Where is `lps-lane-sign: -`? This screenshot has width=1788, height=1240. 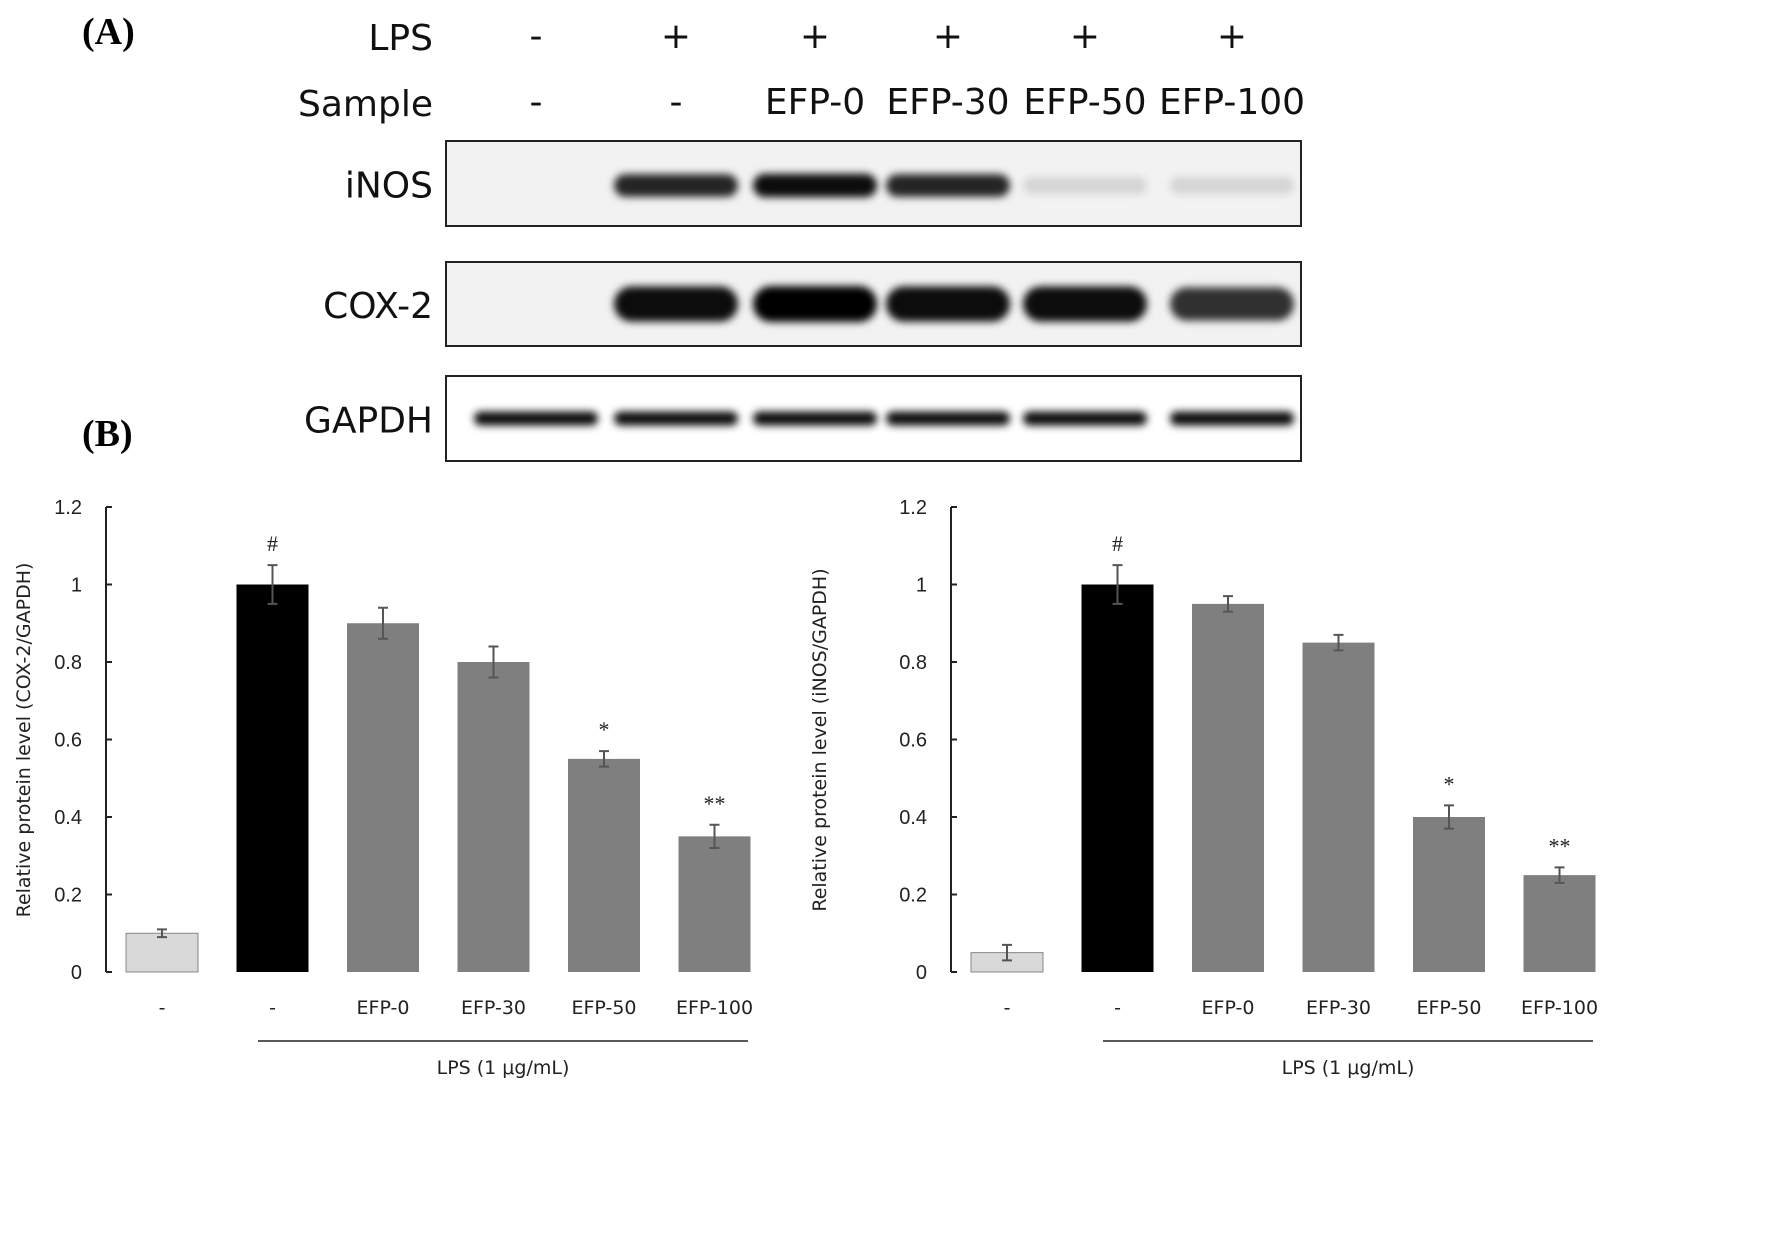
lps-lane-sign: - is located at coordinates (536, 36).